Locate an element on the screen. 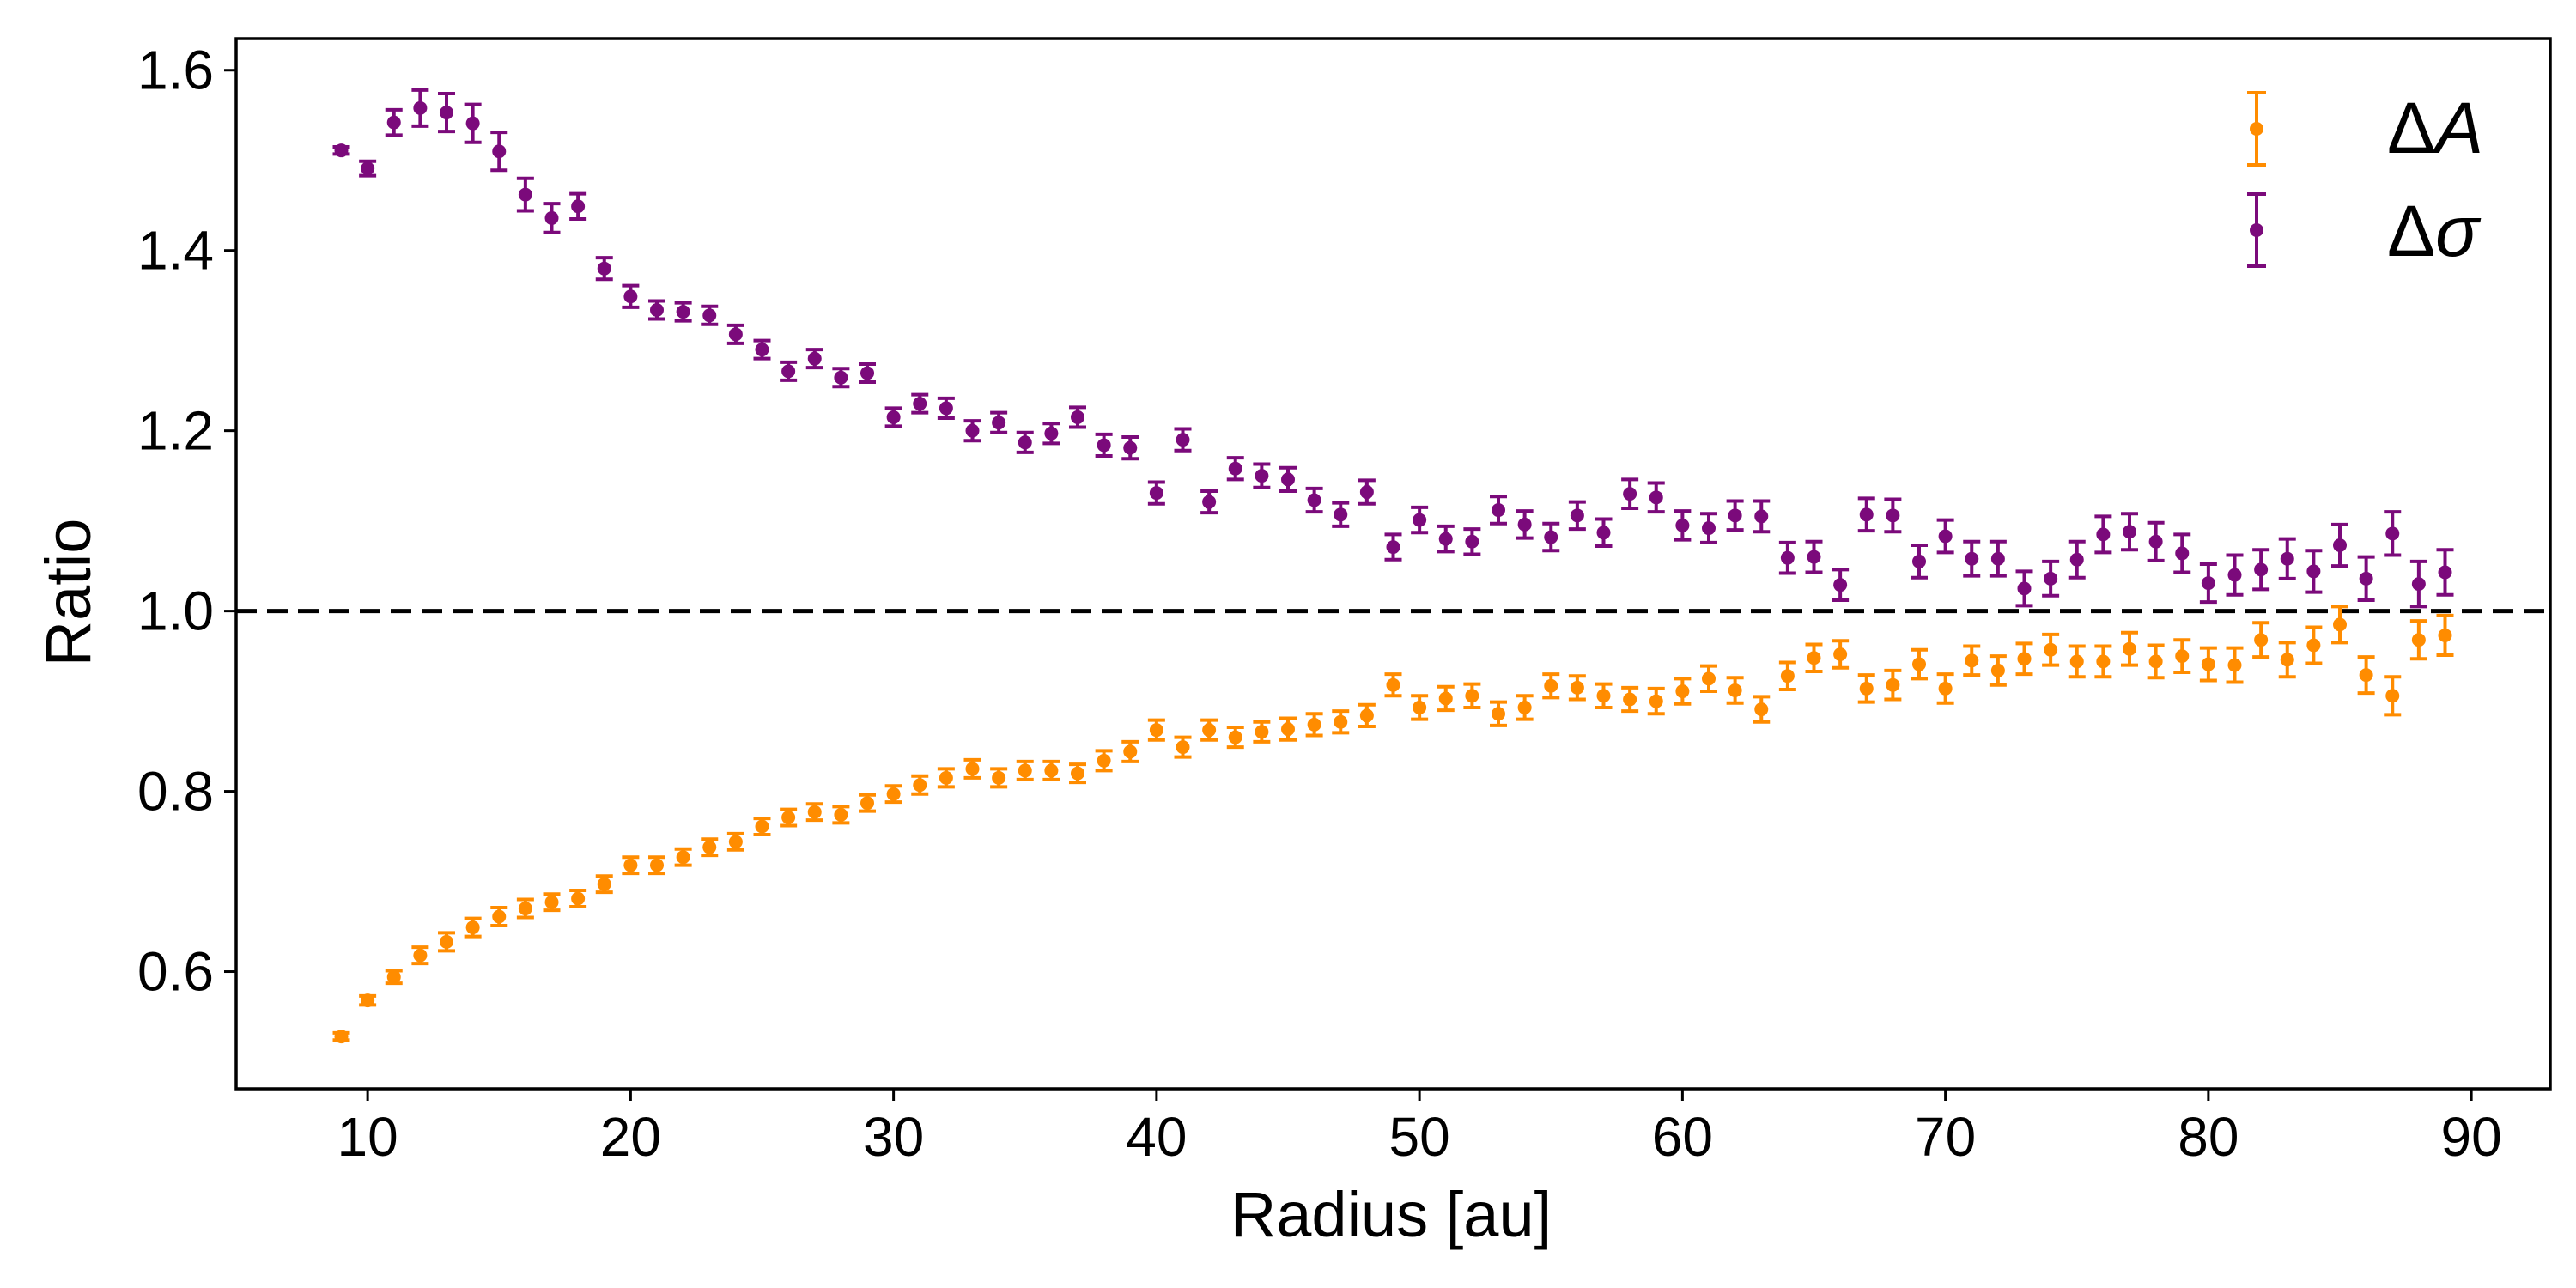  y-tick-label-0.6: 0.6 is located at coordinates (175, 972).